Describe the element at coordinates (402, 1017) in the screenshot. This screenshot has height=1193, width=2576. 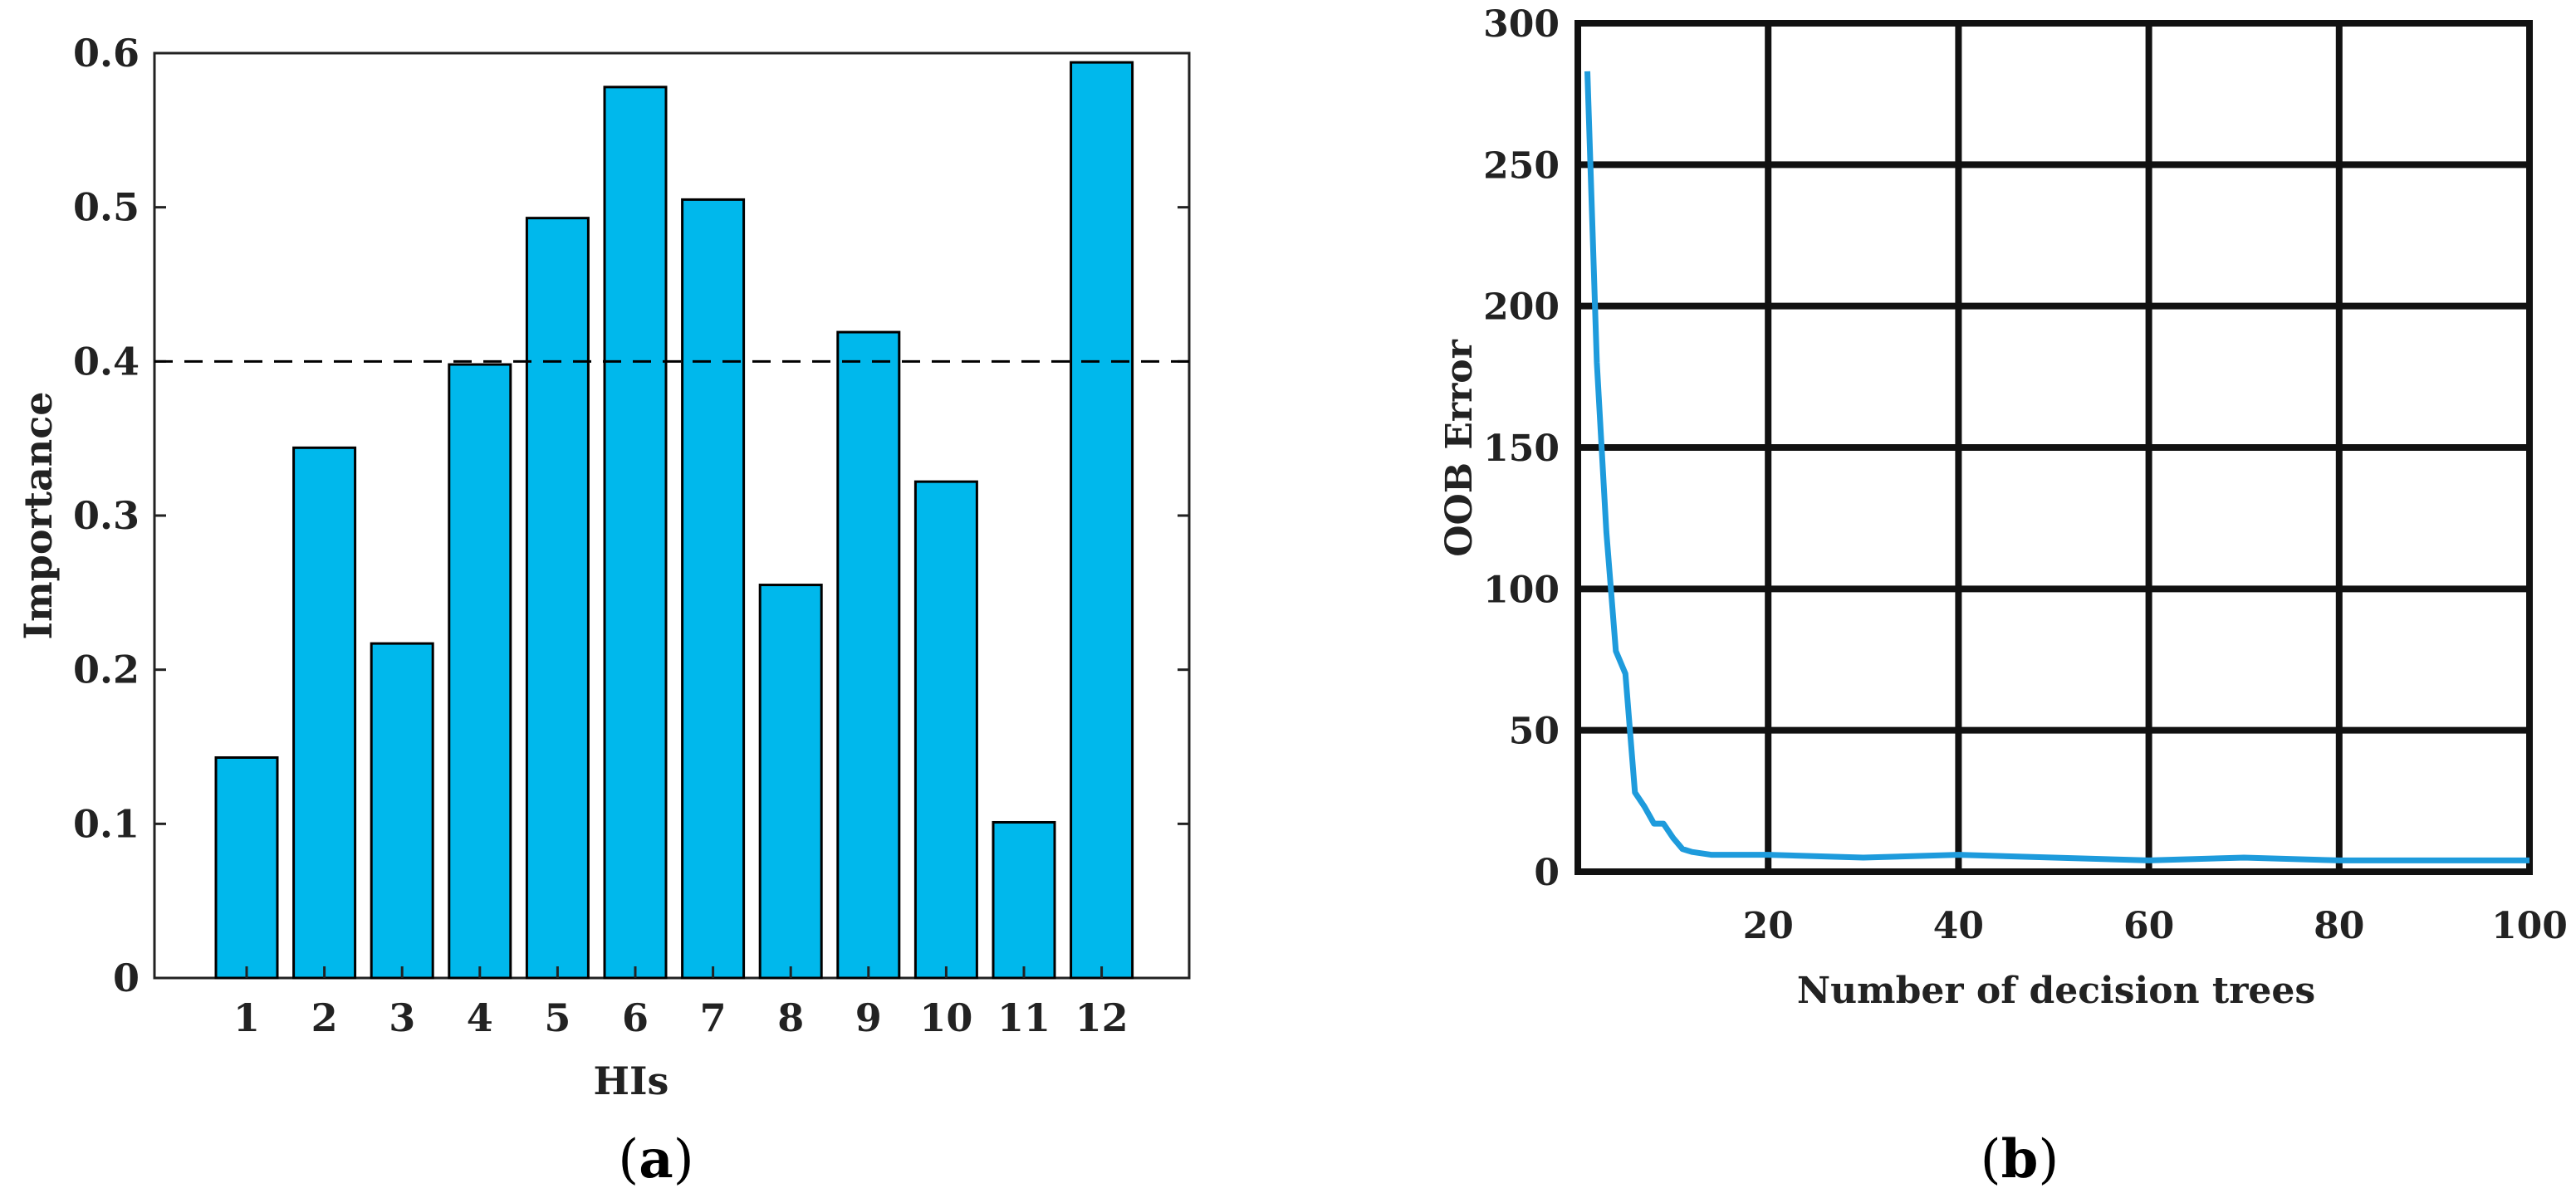
I see `x-tick-label: 3` at that location.